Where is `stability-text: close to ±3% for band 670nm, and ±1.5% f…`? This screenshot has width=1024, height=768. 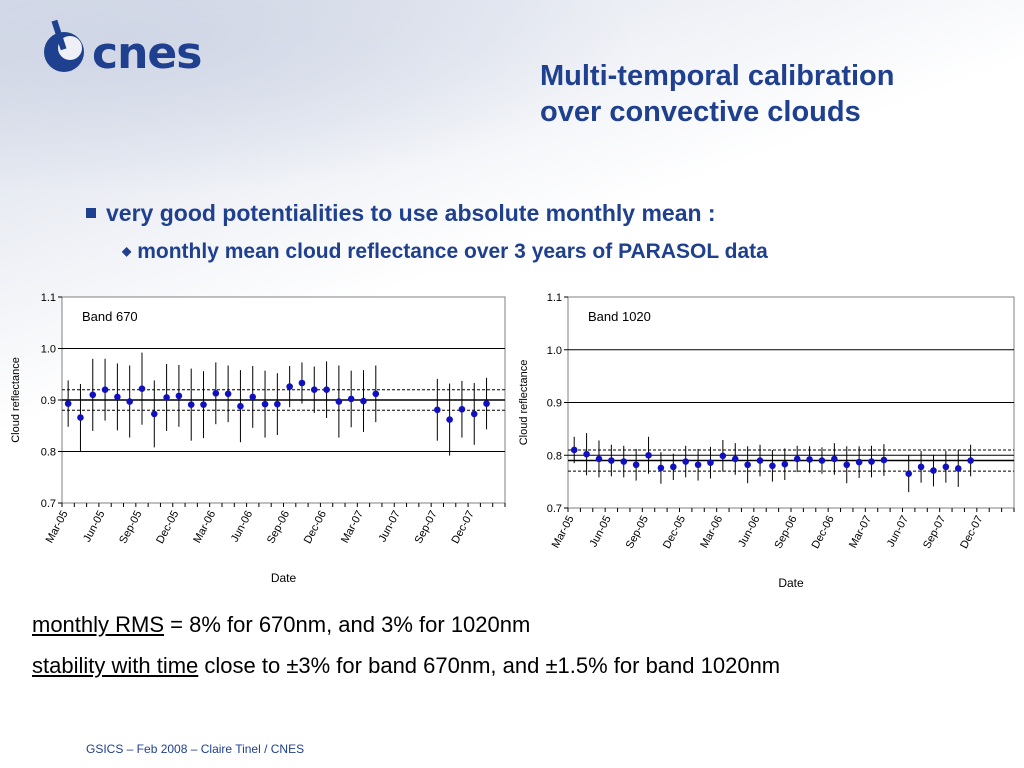 stability-text: close to ±3% for band 670nm, and ±1.5% f… is located at coordinates (489, 665).